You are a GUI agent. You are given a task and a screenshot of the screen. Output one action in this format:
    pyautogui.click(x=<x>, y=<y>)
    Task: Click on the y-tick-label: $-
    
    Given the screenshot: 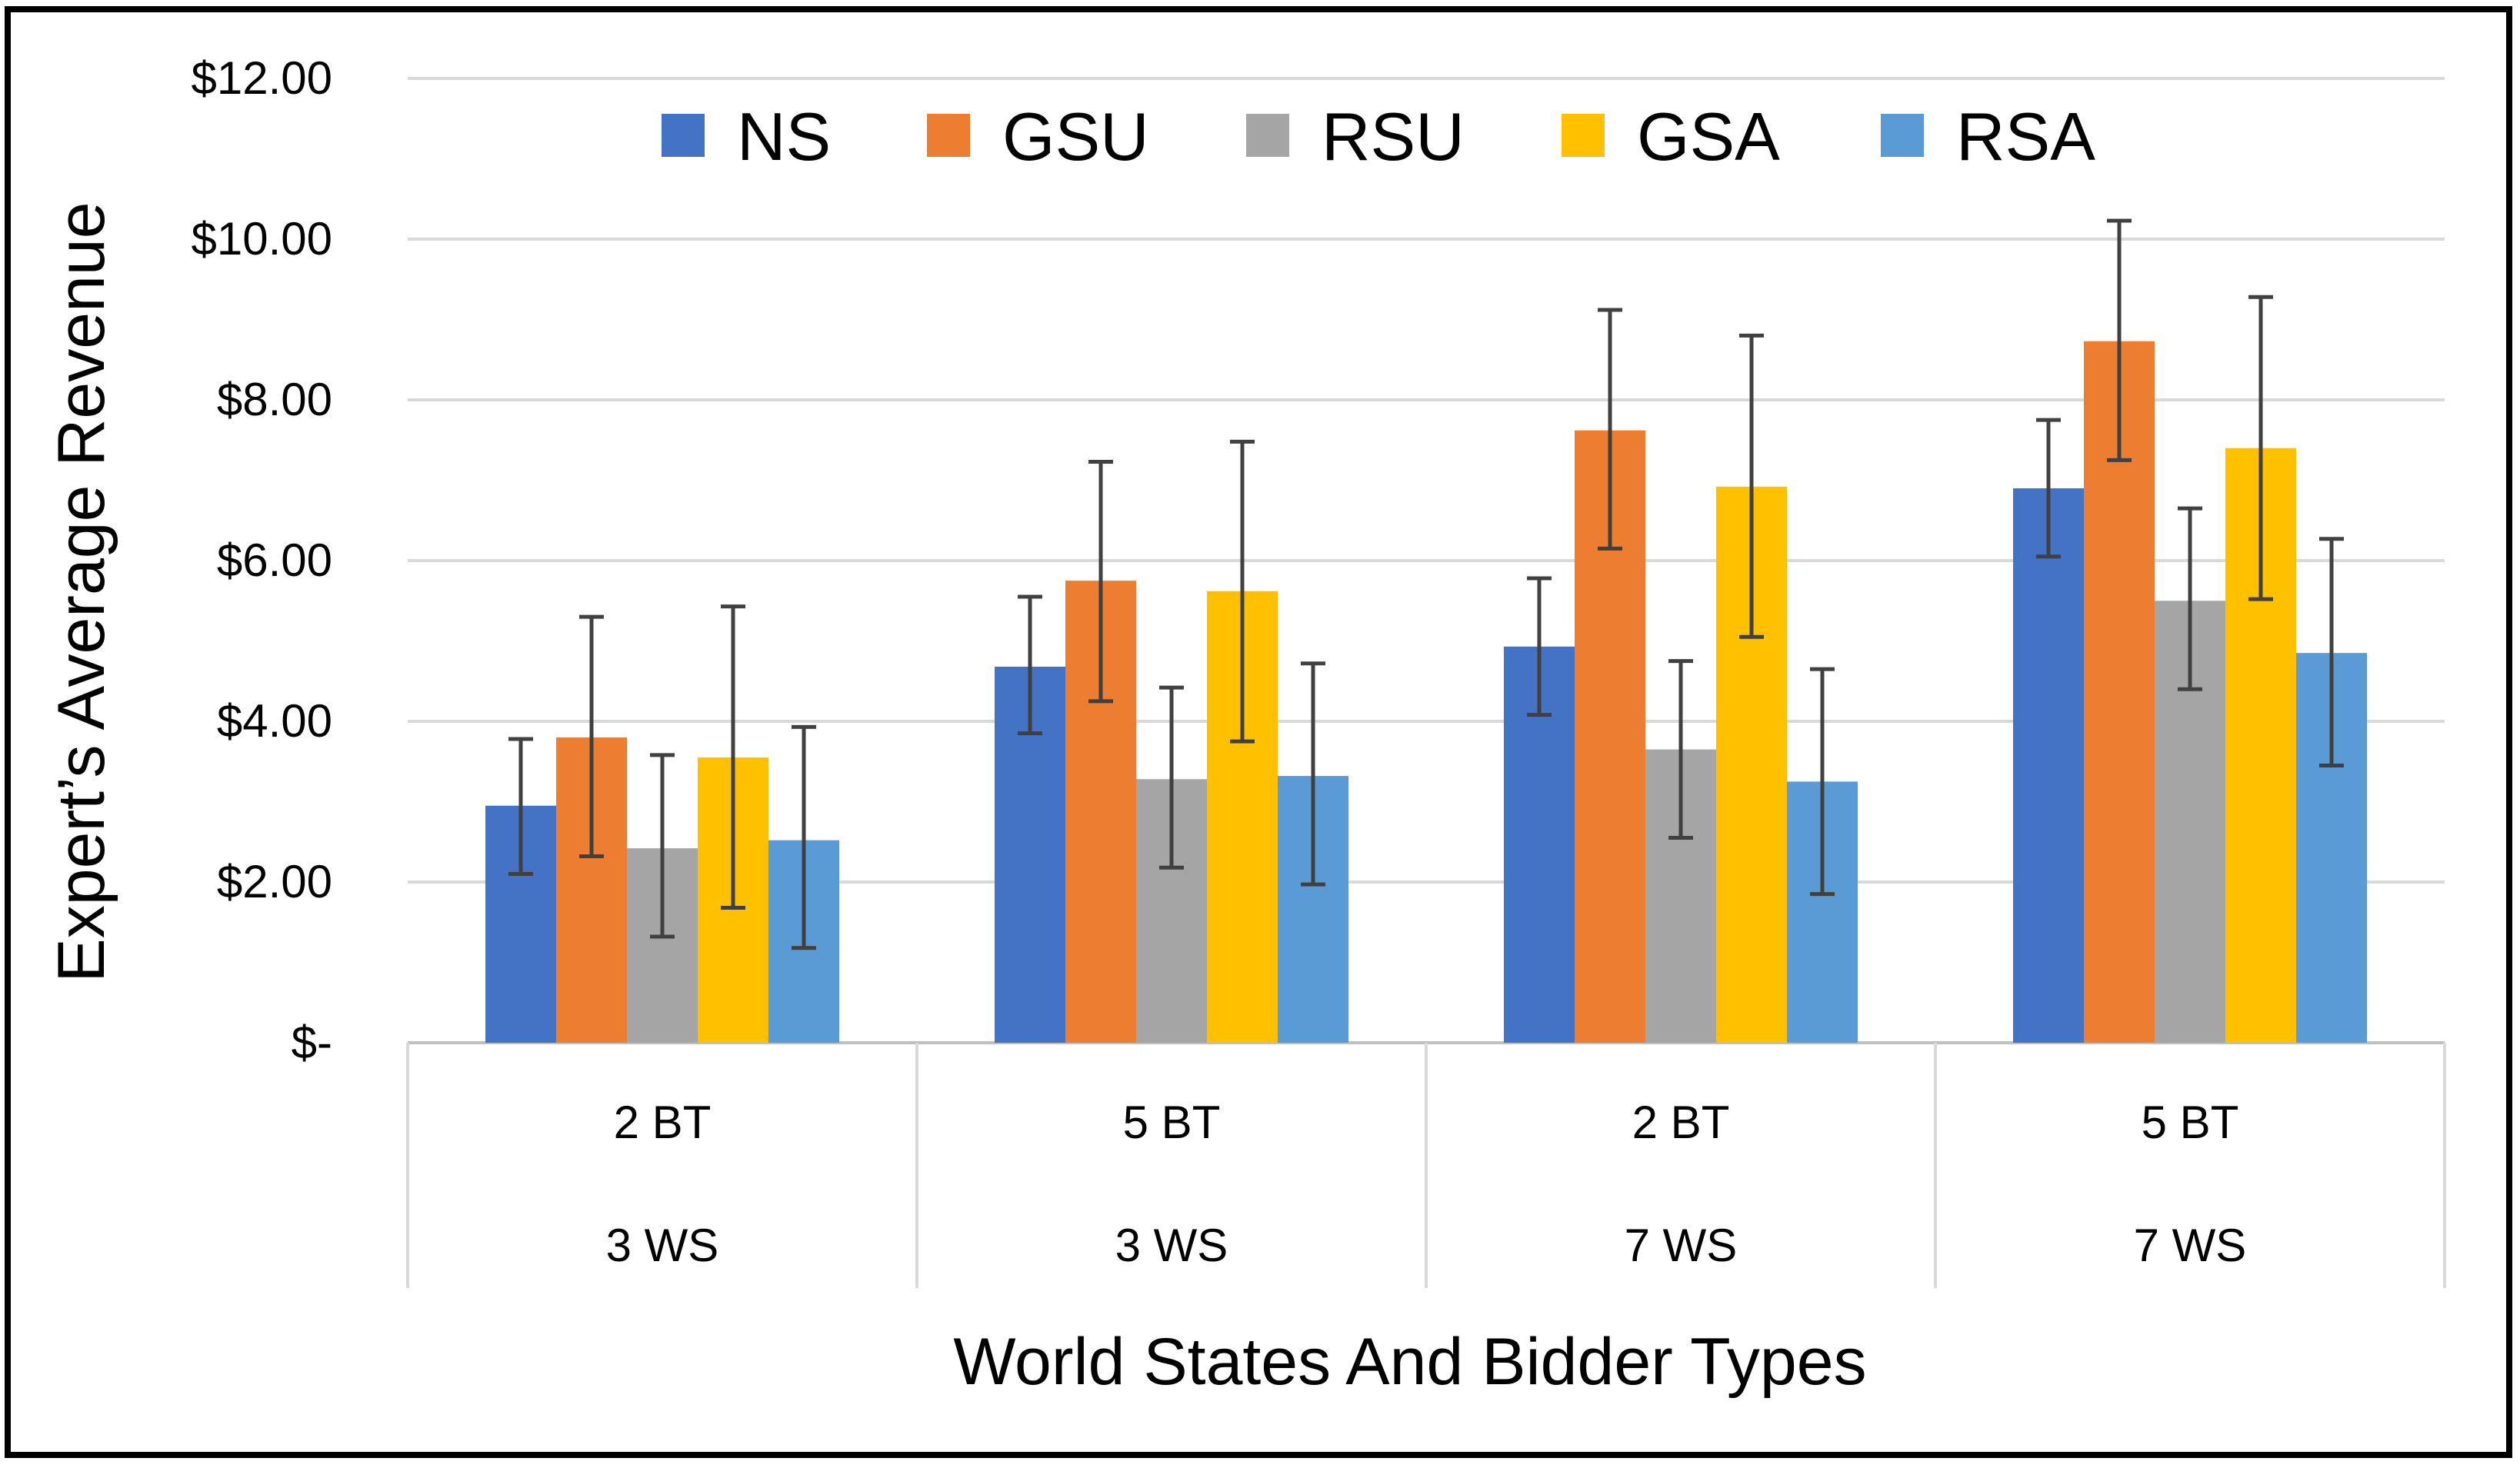 What is the action you would take?
    pyautogui.click(x=312, y=1042)
    